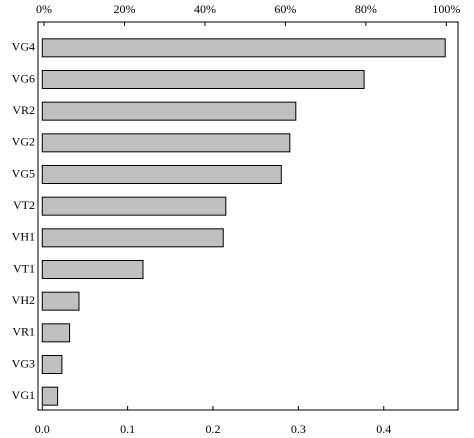 The height and width of the screenshot is (438, 474). Describe the element at coordinates (205, 9) in the screenshot. I see `x2-tick-label: 40%` at that location.